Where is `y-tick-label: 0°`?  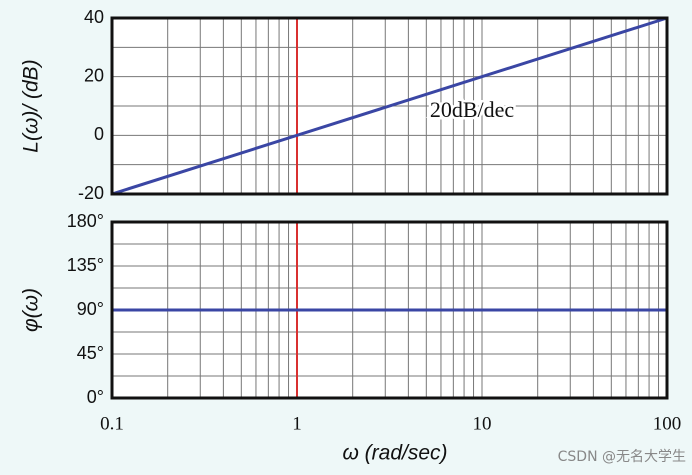
y-tick-label: 0° is located at coordinates (95, 397).